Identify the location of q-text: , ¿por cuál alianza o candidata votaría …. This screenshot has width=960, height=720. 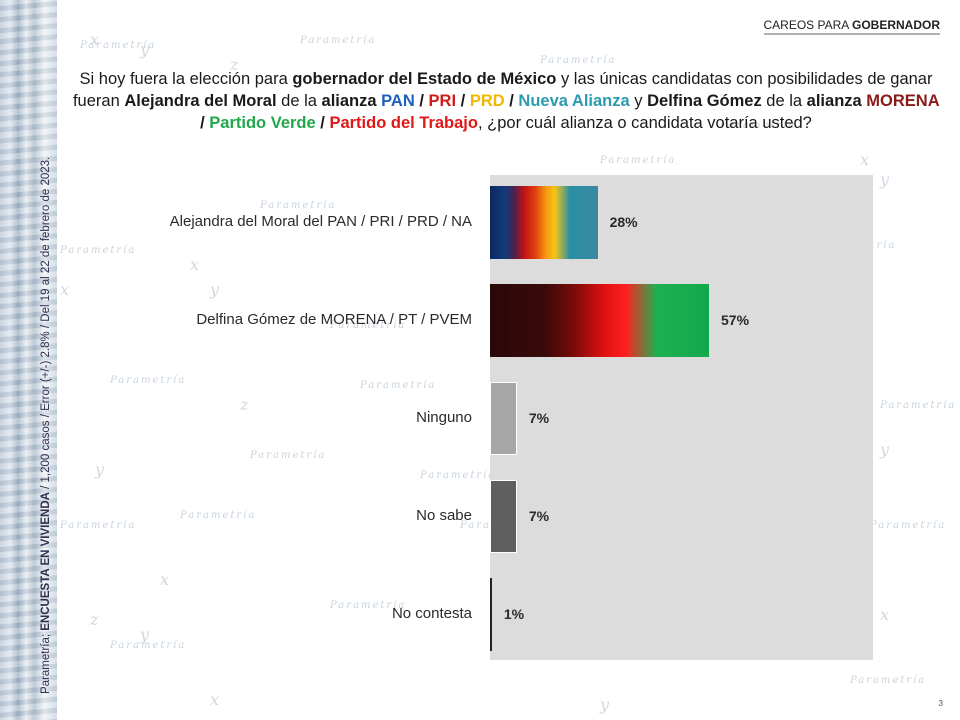
(644, 123).